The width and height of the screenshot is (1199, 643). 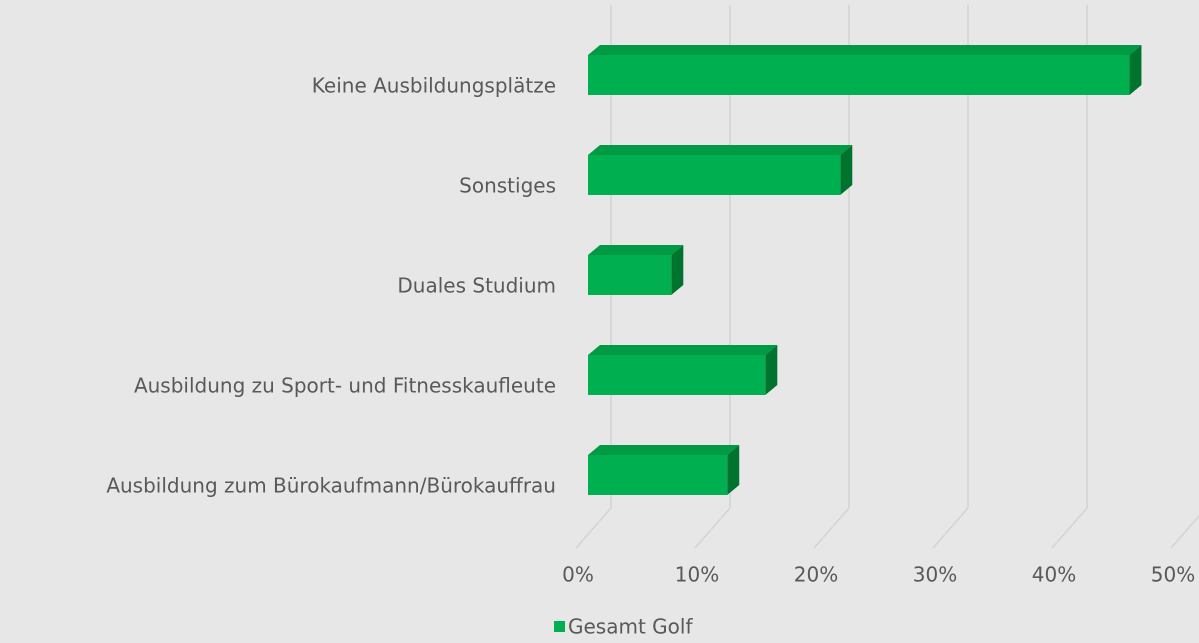 I want to click on x-tick-label: 30%, so click(x=935, y=575).